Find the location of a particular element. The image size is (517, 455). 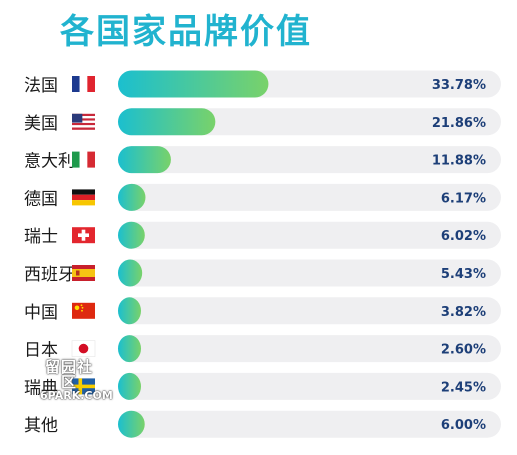

watermark-text: 留园社区 is located at coordinates (68, 374).